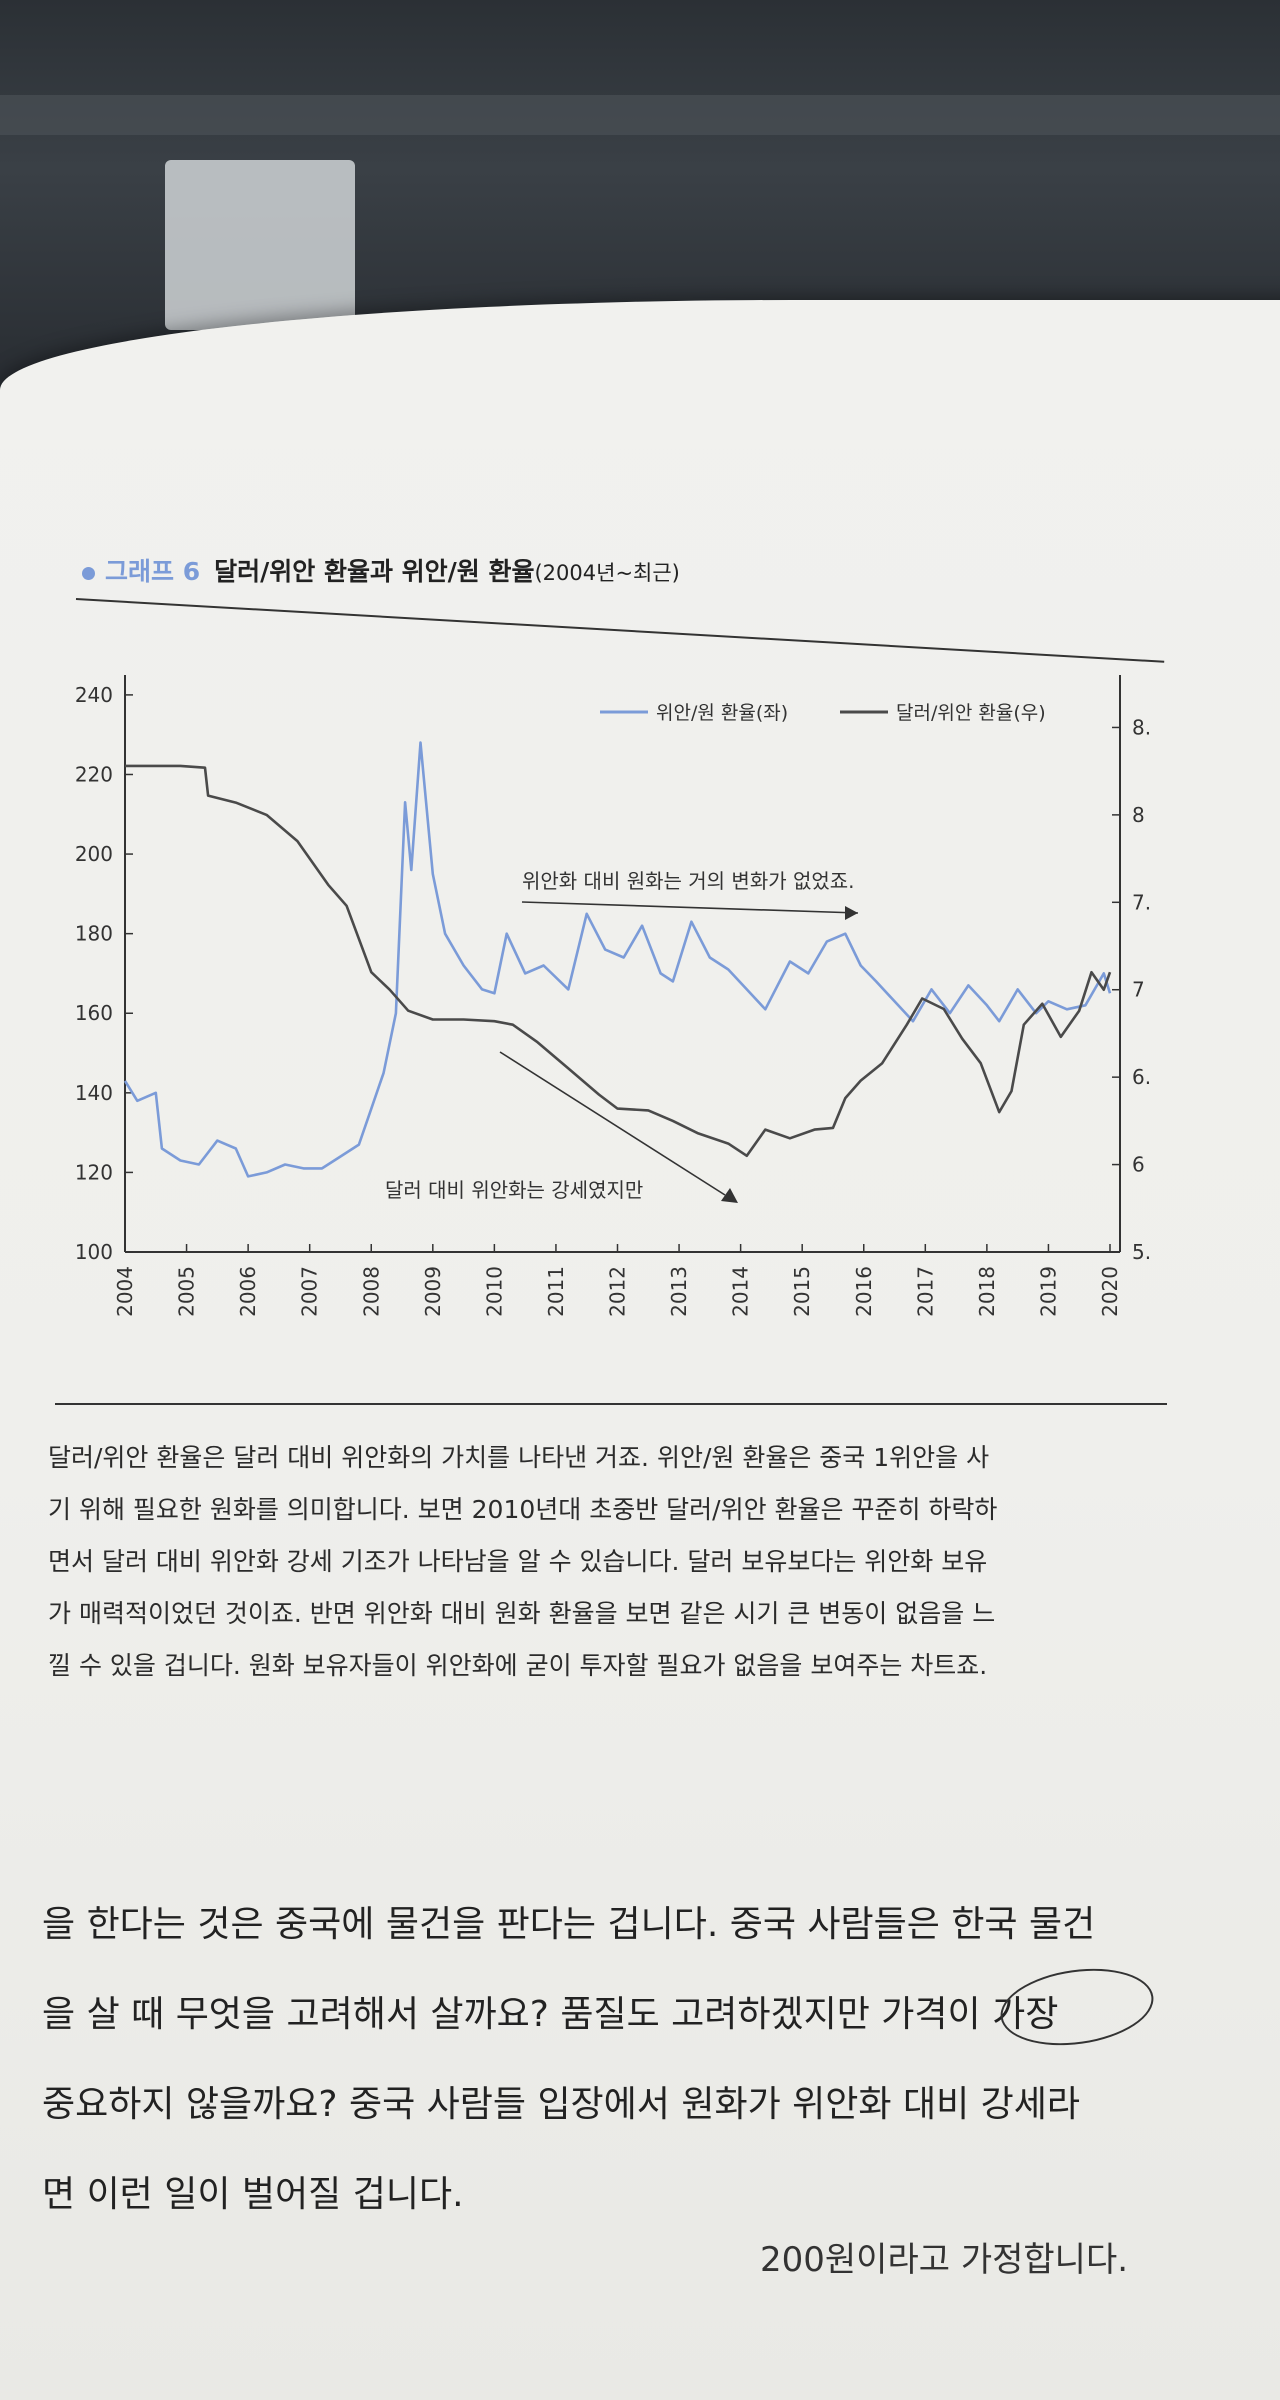  I want to click on annotation-label: 위안화 대비 원화는 거의 변화가 없었죠., so click(688, 881).